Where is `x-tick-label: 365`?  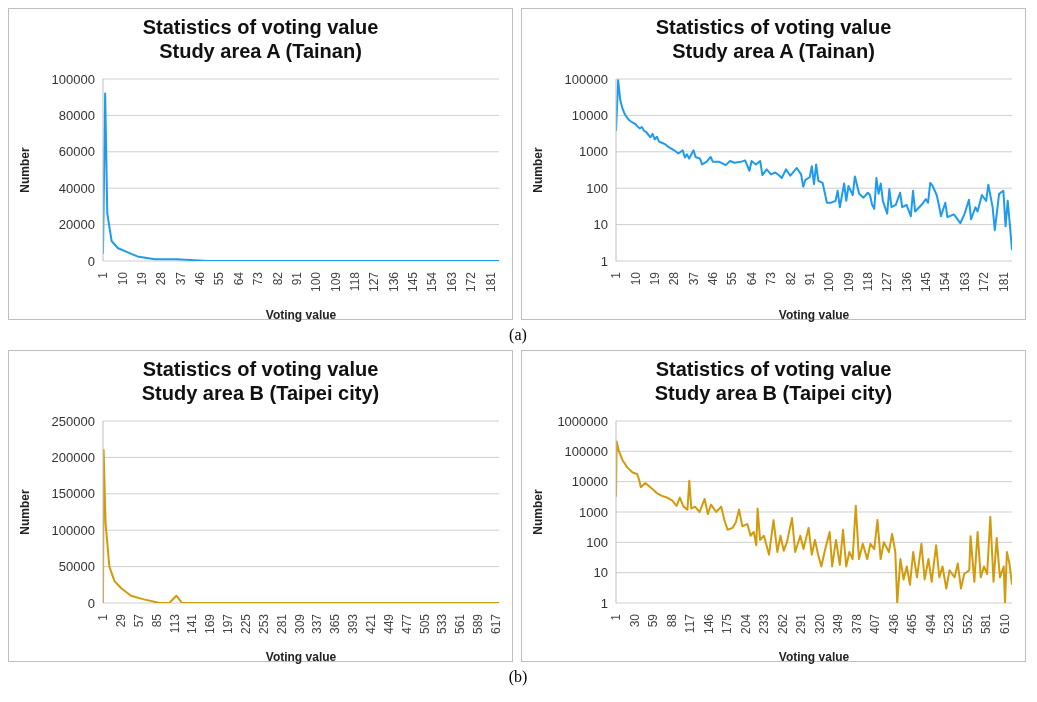 x-tick-label: 365 is located at coordinates (335, 624).